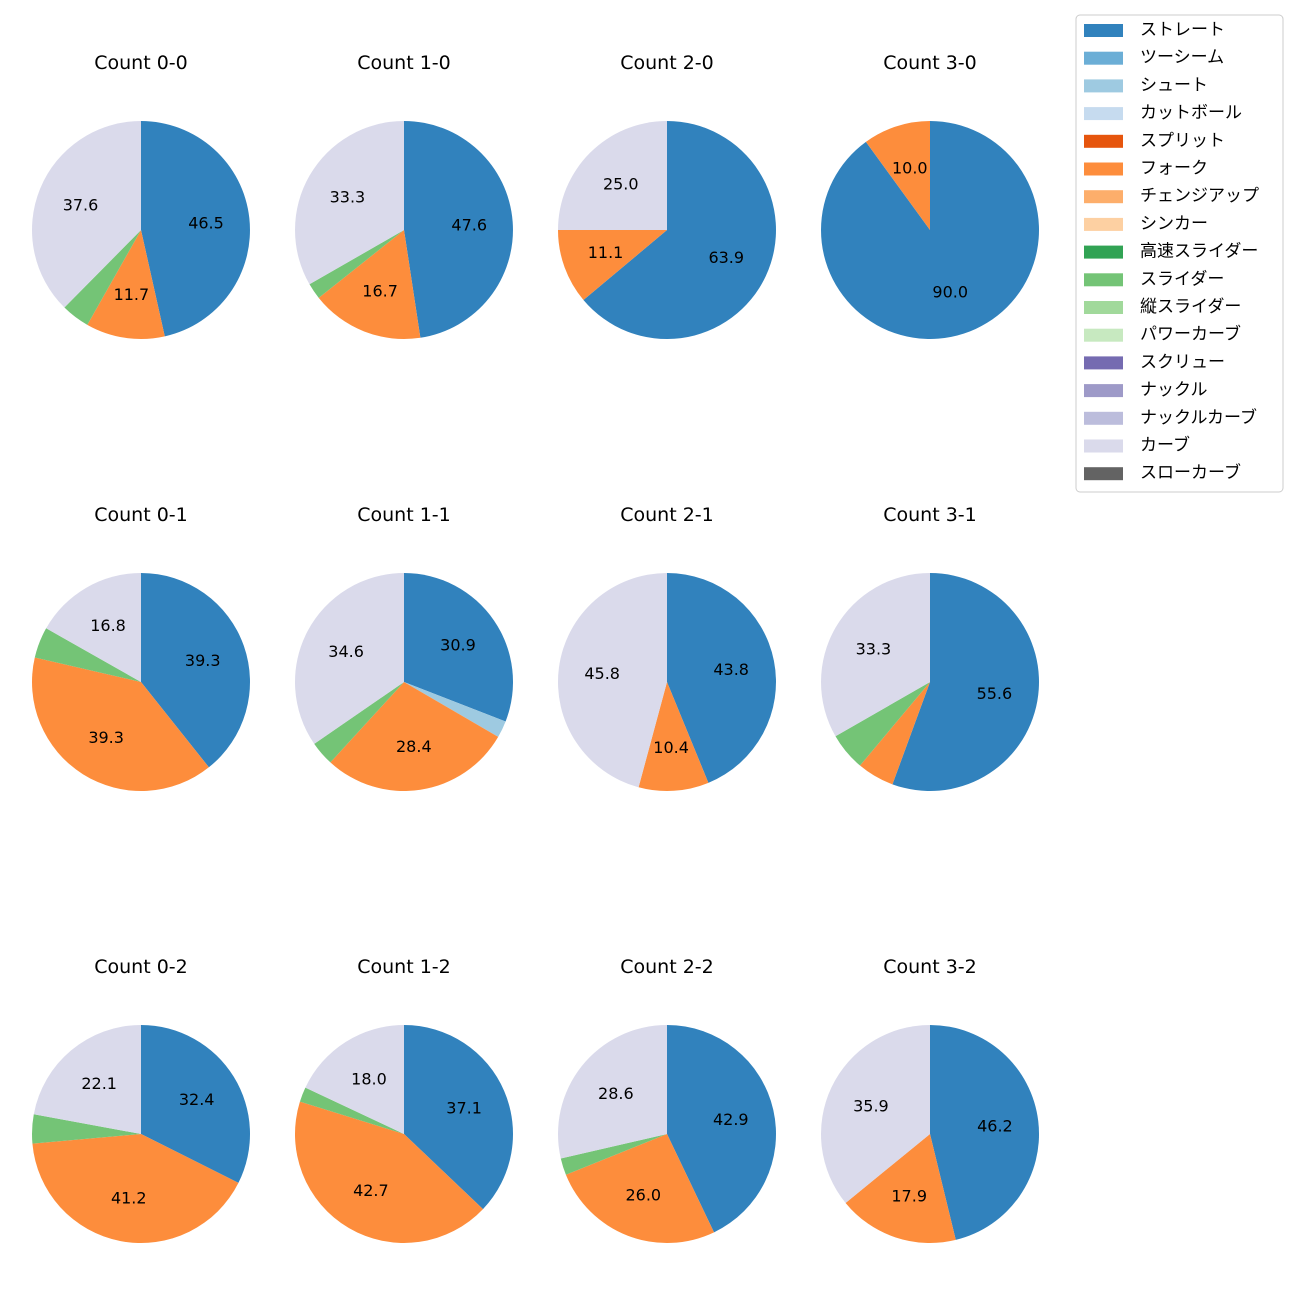 This screenshot has width=1300, height=1300. Describe the element at coordinates (731, 669) in the screenshot. I see `slice-label: 43.8` at that location.